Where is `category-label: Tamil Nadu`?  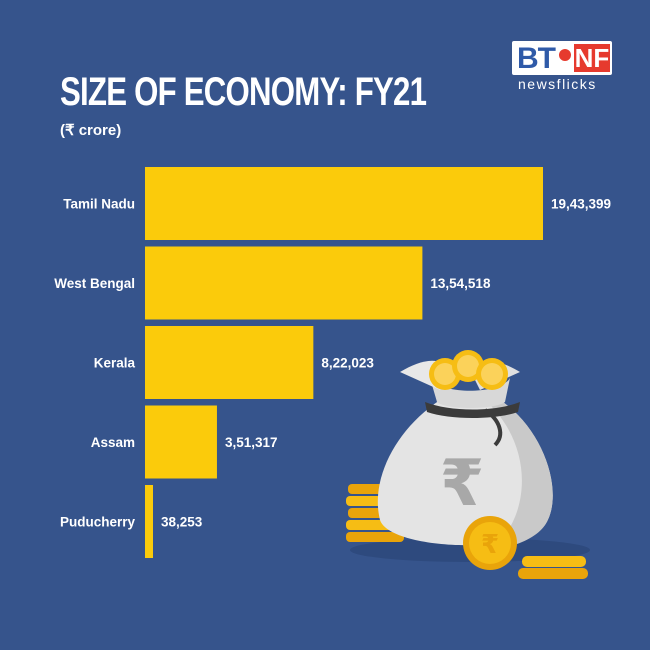
category-label: Tamil Nadu is located at coordinates (99, 204).